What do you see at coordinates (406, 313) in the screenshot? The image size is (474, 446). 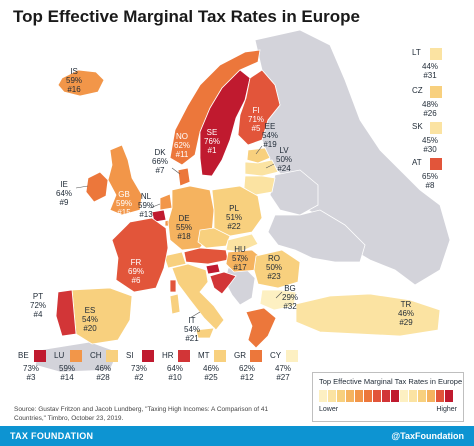 I see `turkey-rate: 46%` at bounding box center [406, 313].